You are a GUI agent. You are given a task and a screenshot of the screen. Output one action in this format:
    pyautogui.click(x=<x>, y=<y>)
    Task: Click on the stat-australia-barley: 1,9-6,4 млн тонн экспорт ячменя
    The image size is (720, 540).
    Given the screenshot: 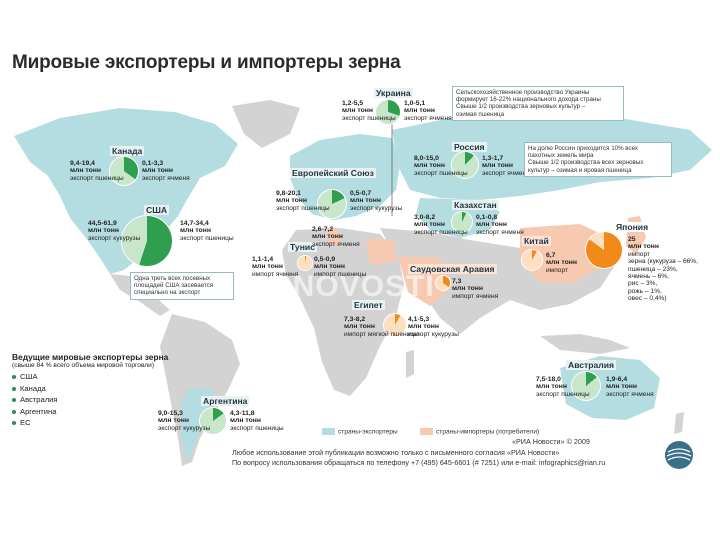 What is the action you would take?
    pyautogui.click(x=630, y=387)
    